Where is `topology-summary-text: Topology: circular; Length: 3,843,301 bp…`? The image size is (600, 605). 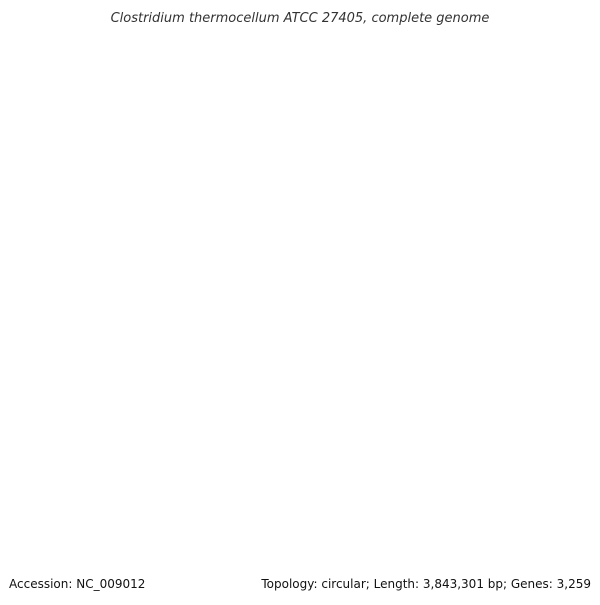
topology-summary-text: Topology: circular; Length: 3,843,301 bp… is located at coordinates (426, 584).